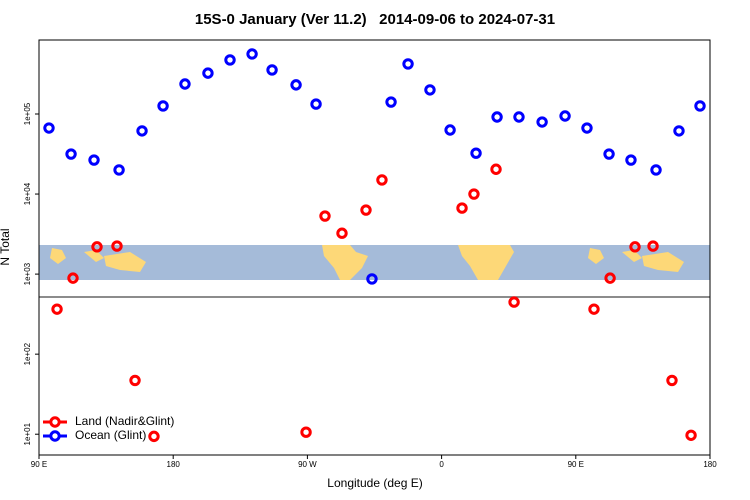  I want to click on y-tick-label: 1e+01, so click(27, 433).